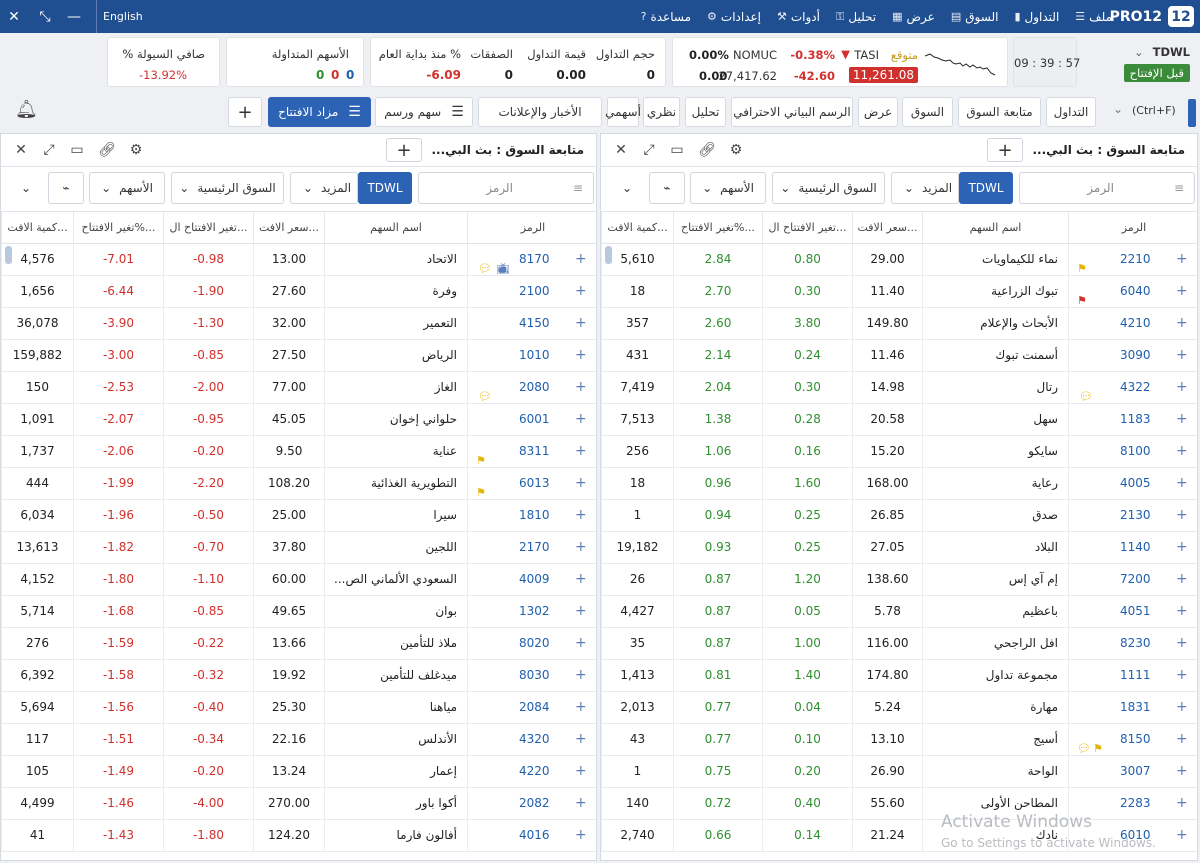 The height and width of the screenshot is (863, 1200). What do you see at coordinates (531, 291) in the screenshot?
I see `symbol-cell: 2100 +` at bounding box center [531, 291].